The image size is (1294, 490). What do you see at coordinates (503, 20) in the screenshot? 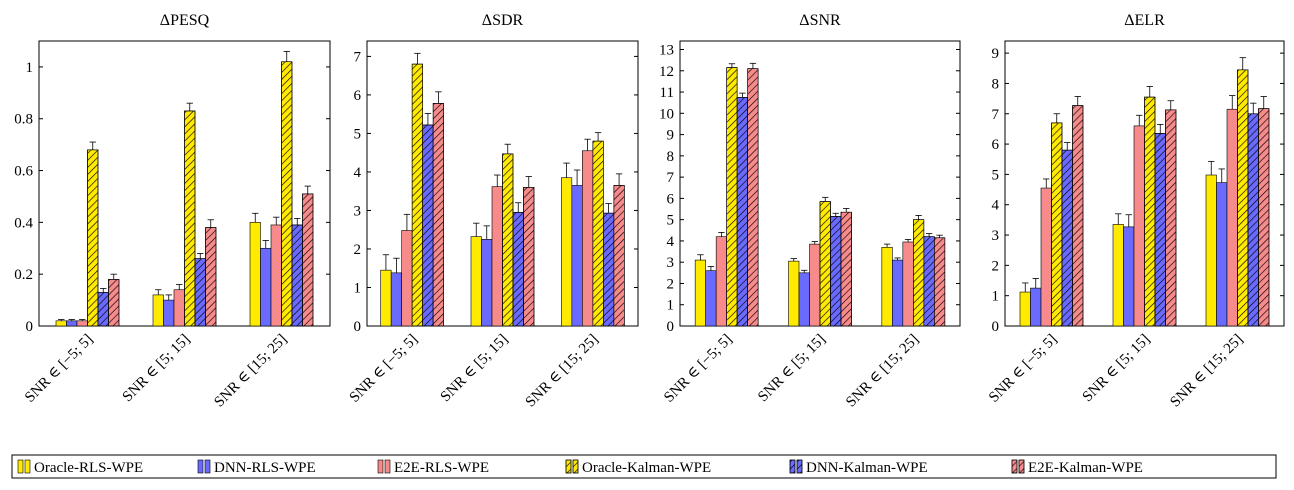
I see `chart-title: ΔSDR` at bounding box center [503, 20].